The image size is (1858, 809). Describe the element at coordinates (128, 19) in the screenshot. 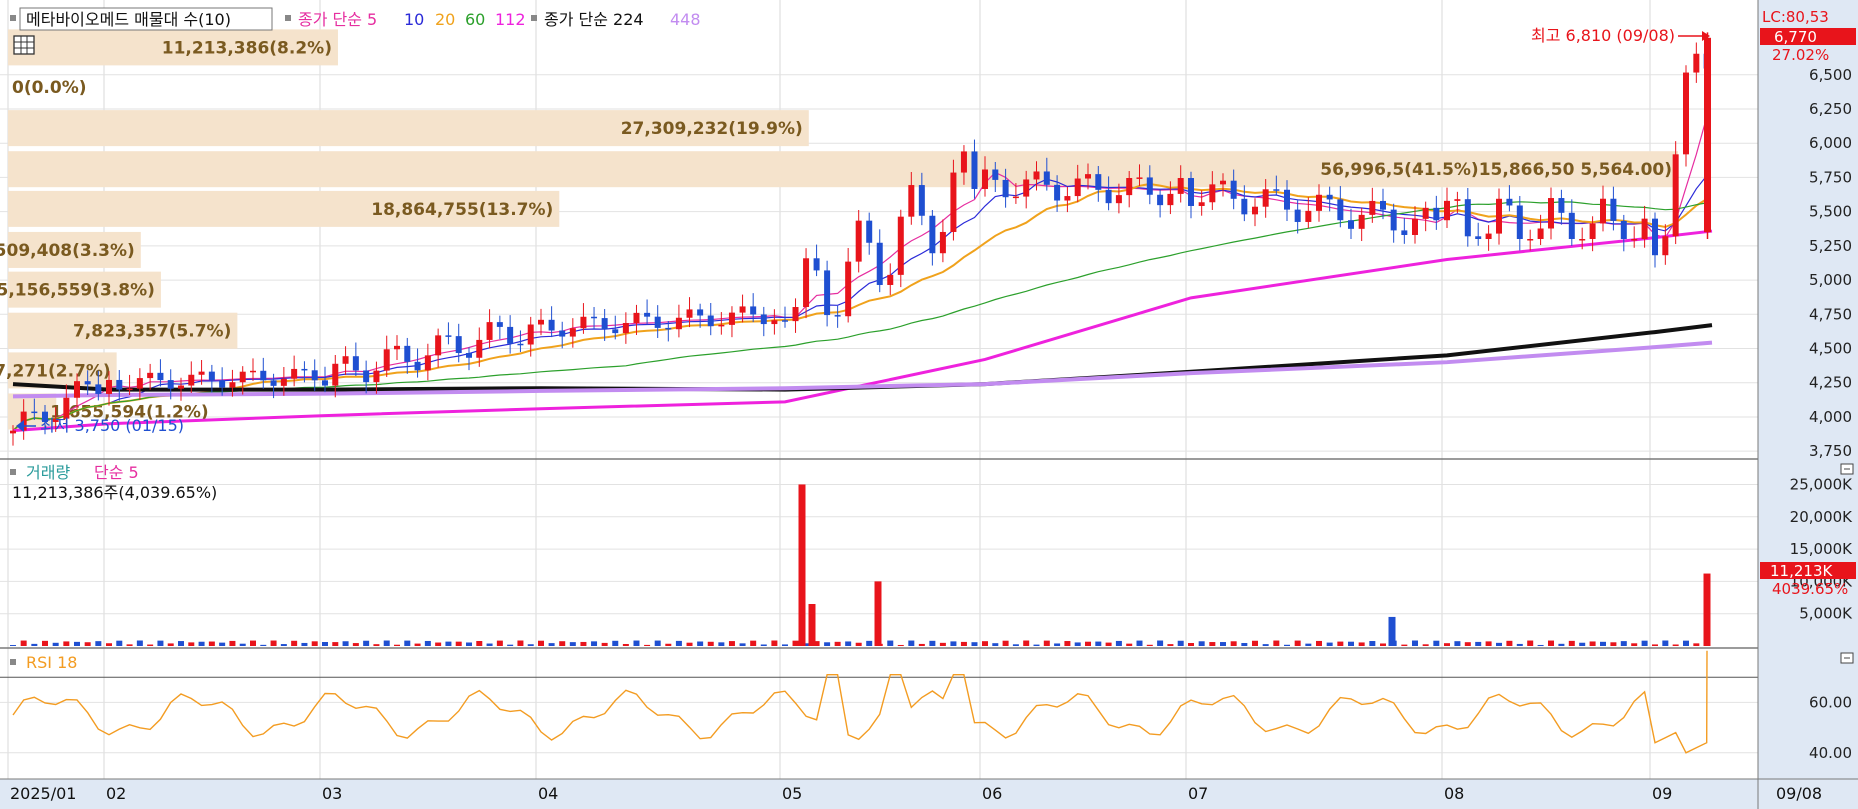

I see `chart-title: 메타바이오메드 매물대 수(10)` at that location.